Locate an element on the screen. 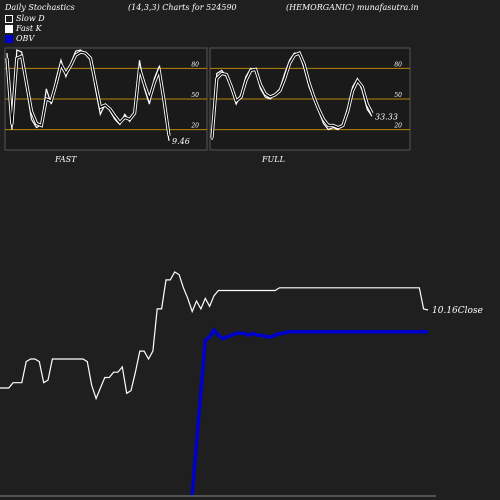  legend-slow-d: Slow D is located at coordinates (25, 18).